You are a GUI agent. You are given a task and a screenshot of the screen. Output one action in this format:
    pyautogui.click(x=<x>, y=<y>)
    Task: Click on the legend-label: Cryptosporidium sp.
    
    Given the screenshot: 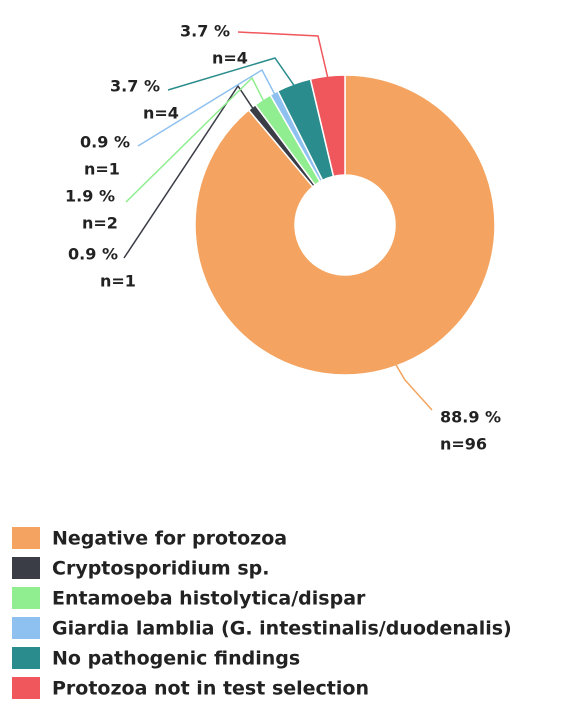 What is the action you would take?
    pyautogui.click(x=160, y=569)
    